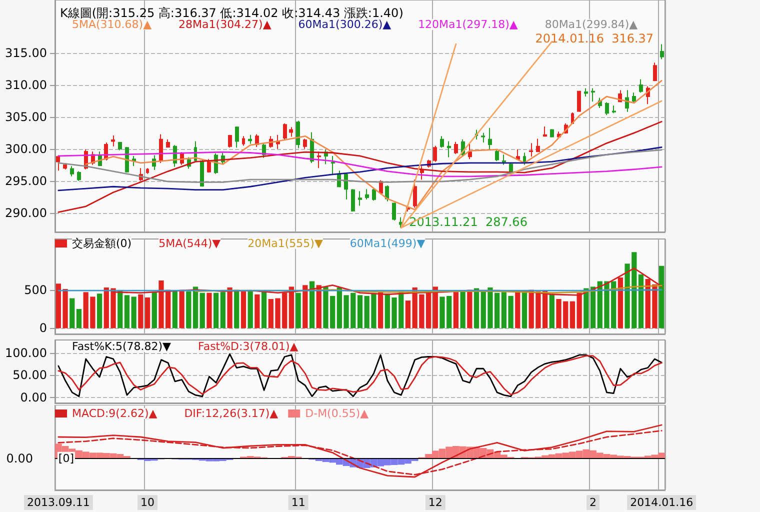 This screenshot has height=512, width=760. What do you see at coordinates (337, 413) in the screenshot?
I see `legend-label: D-M(0.55)▲` at bounding box center [337, 413].